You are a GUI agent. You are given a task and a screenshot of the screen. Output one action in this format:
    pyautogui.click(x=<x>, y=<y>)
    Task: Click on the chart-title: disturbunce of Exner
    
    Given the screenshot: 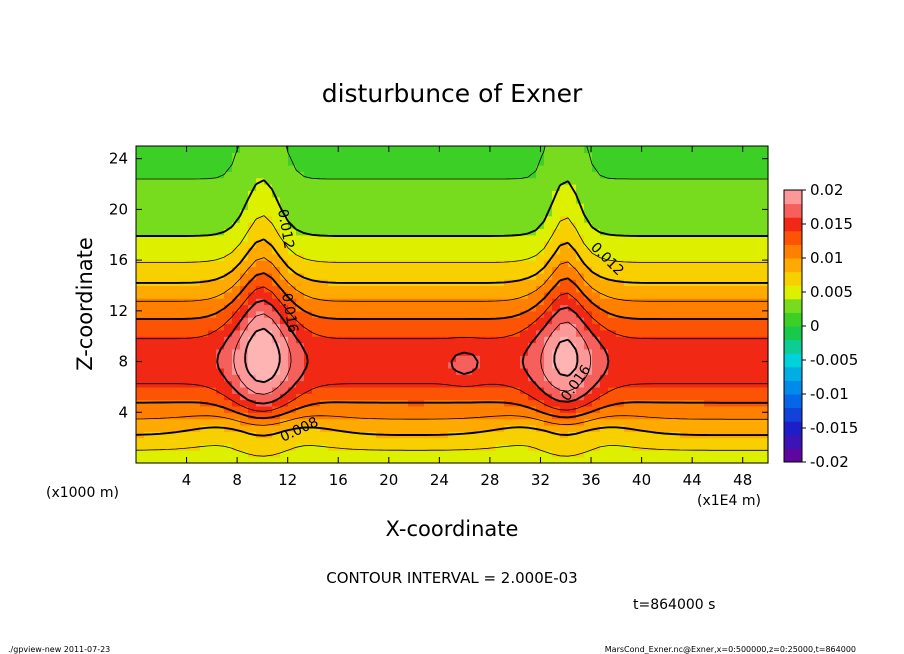 What is the action you would take?
    pyautogui.click(x=452, y=93)
    